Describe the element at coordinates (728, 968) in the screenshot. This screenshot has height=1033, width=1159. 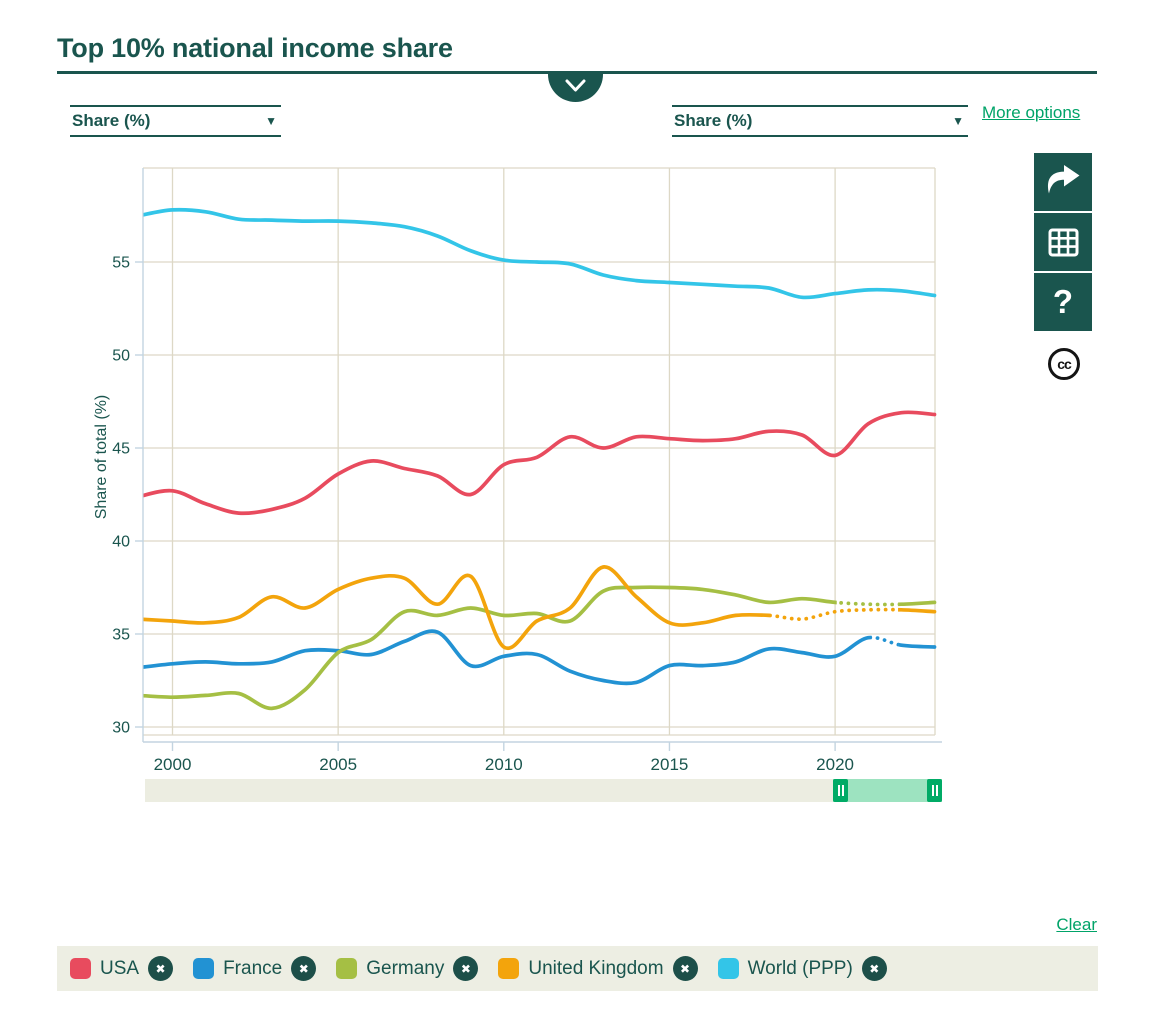
I see `legend-swatch-world-ppp` at that location.